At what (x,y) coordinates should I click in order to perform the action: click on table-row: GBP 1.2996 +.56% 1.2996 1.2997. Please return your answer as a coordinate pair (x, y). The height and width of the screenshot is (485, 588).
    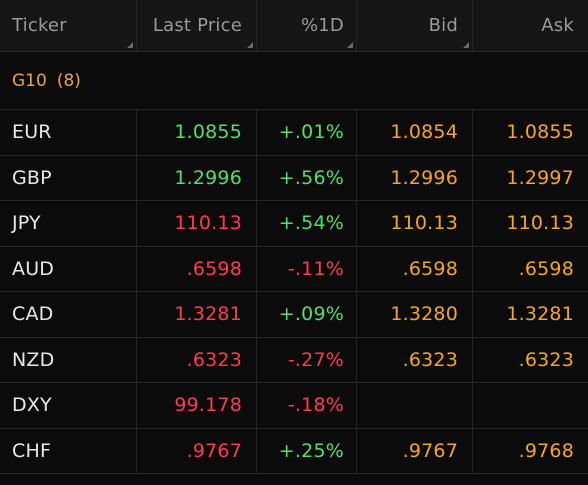
    Looking at the image, I should click on (294, 178).